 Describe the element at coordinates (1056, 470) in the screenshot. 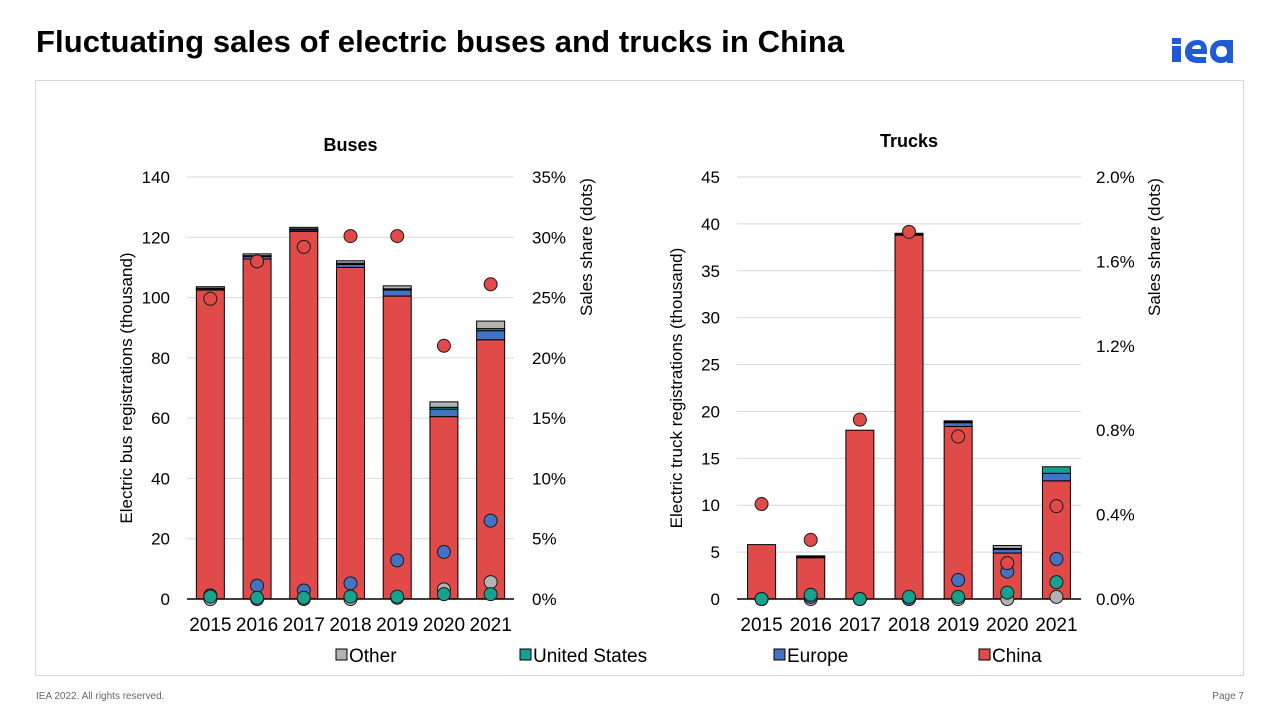

I see `trucks-bar-united-states` at that location.